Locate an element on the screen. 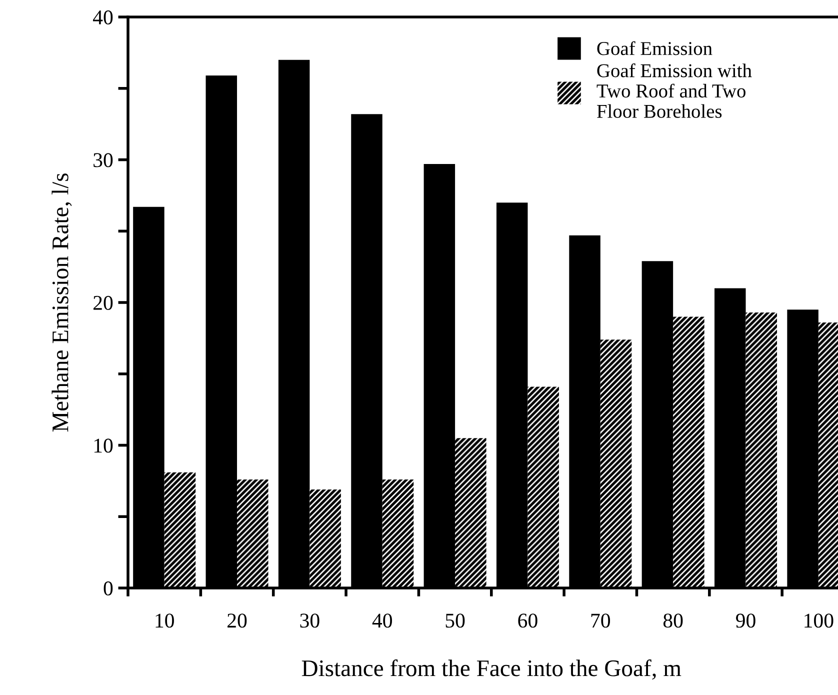 This screenshot has height=695, width=838. x-tick-label: 60 is located at coordinates (528, 621).